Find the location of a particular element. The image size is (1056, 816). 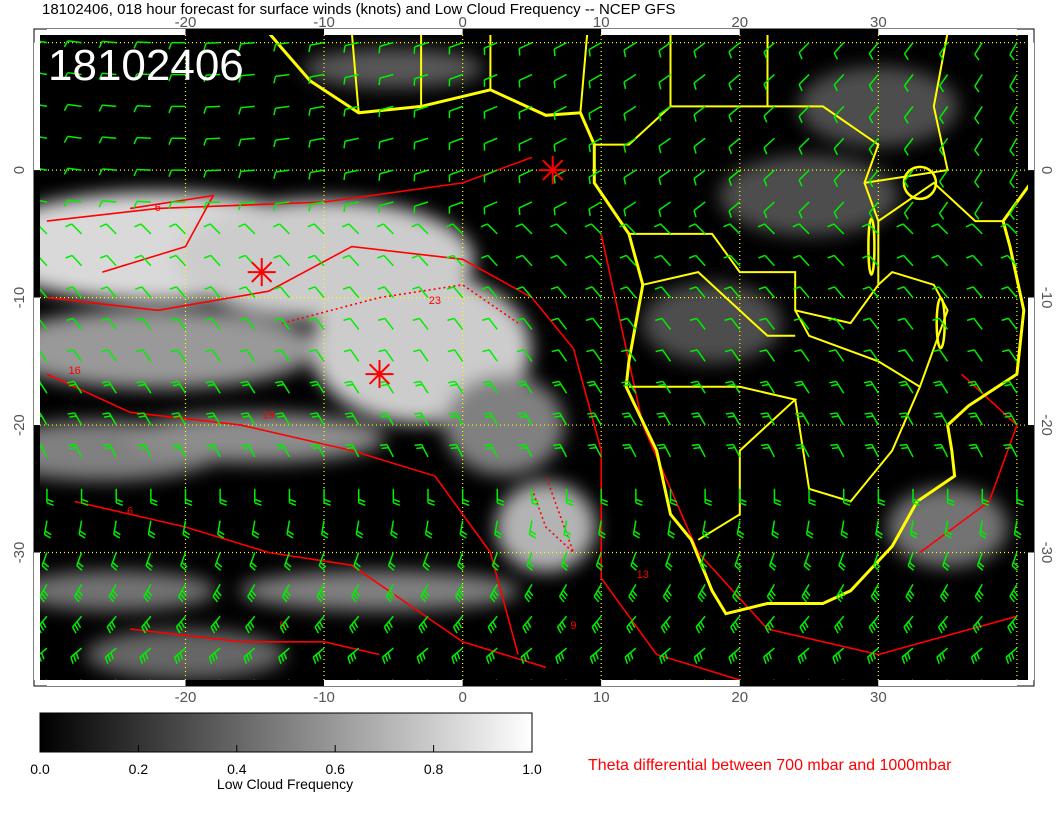

frame-tick is located at coordinates (116, 32).